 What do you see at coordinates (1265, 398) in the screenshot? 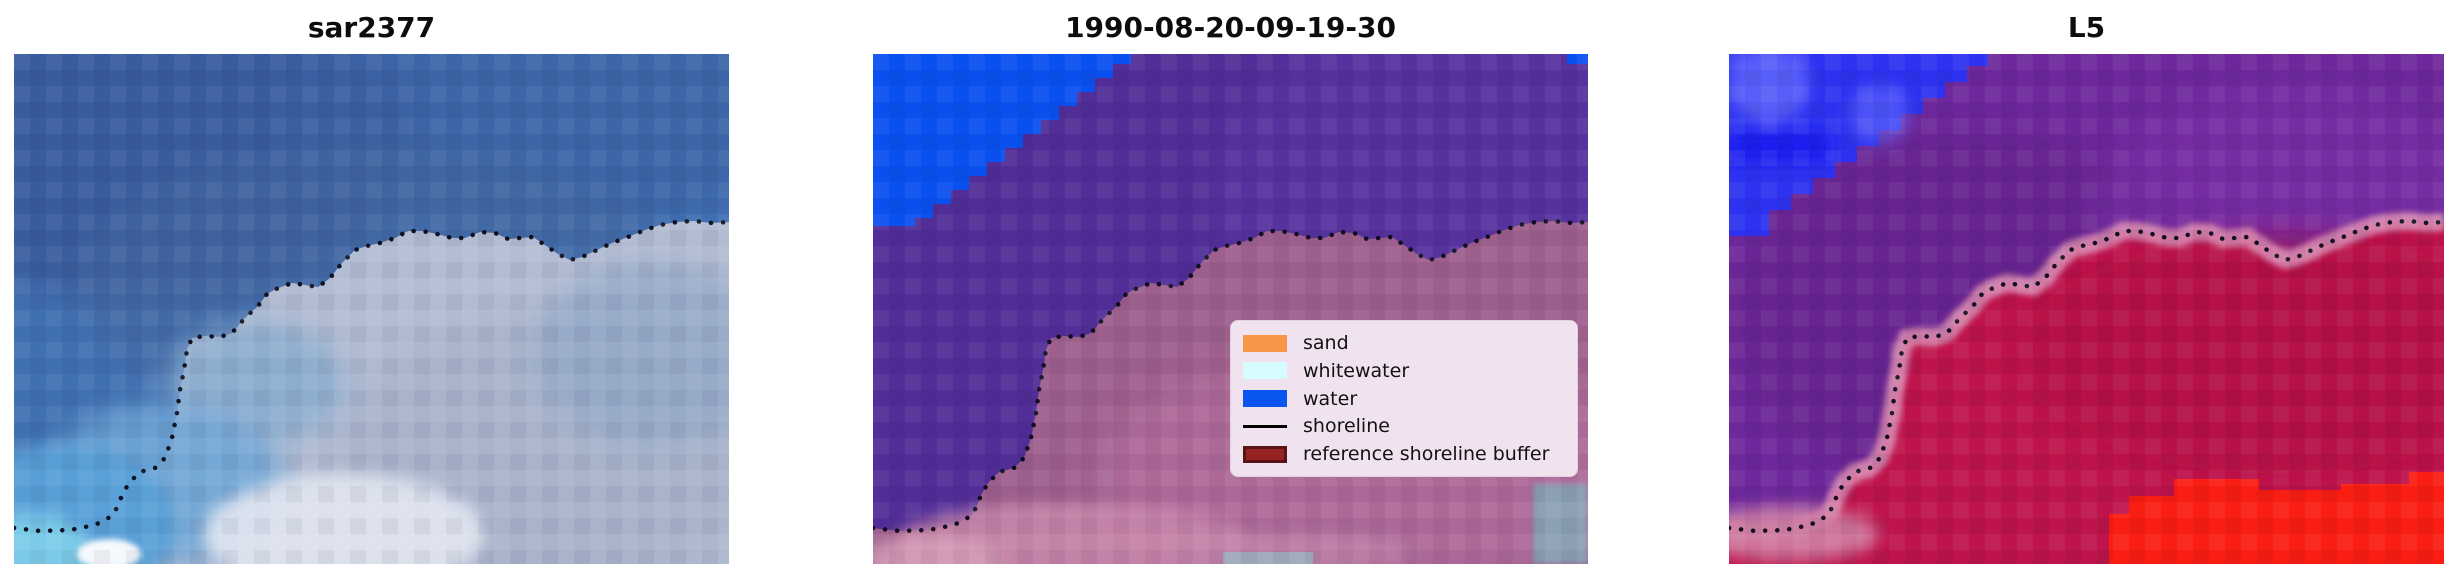
I see `water-swatch` at bounding box center [1265, 398].